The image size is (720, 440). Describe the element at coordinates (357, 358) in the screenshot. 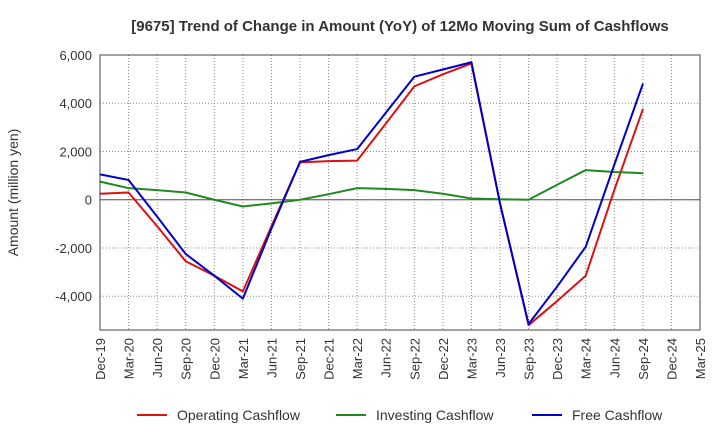

I see `x-tick-label: Mar-22` at that location.